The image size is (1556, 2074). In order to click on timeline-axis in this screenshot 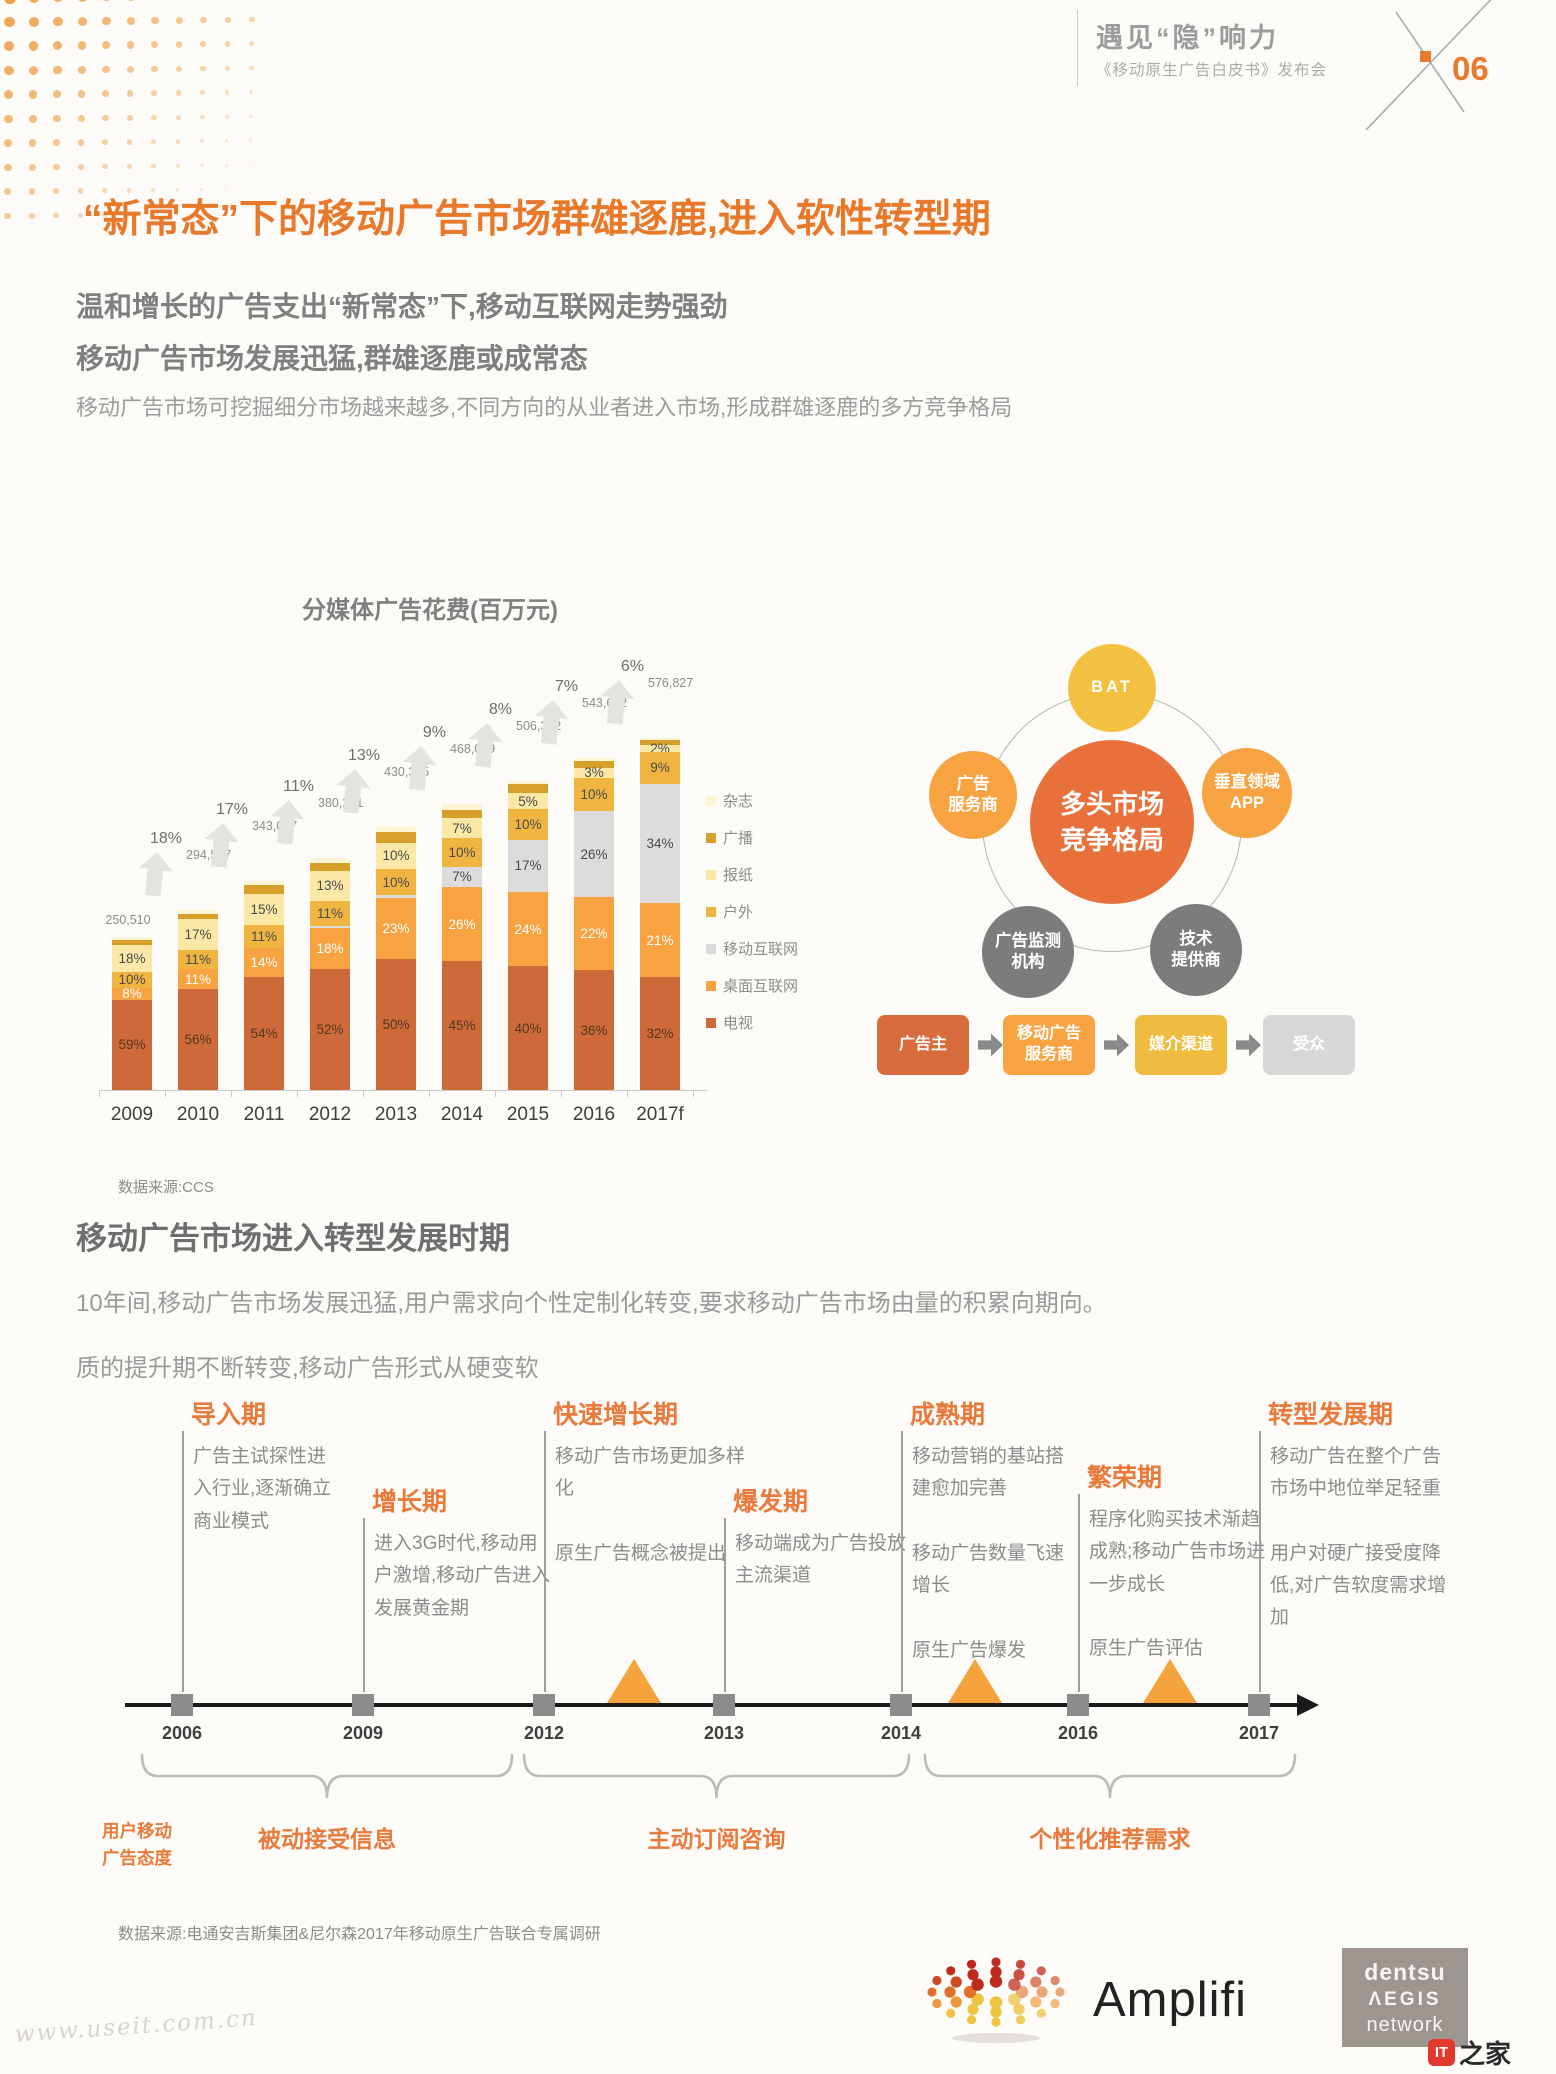, I will do `click(711, 1705)`.